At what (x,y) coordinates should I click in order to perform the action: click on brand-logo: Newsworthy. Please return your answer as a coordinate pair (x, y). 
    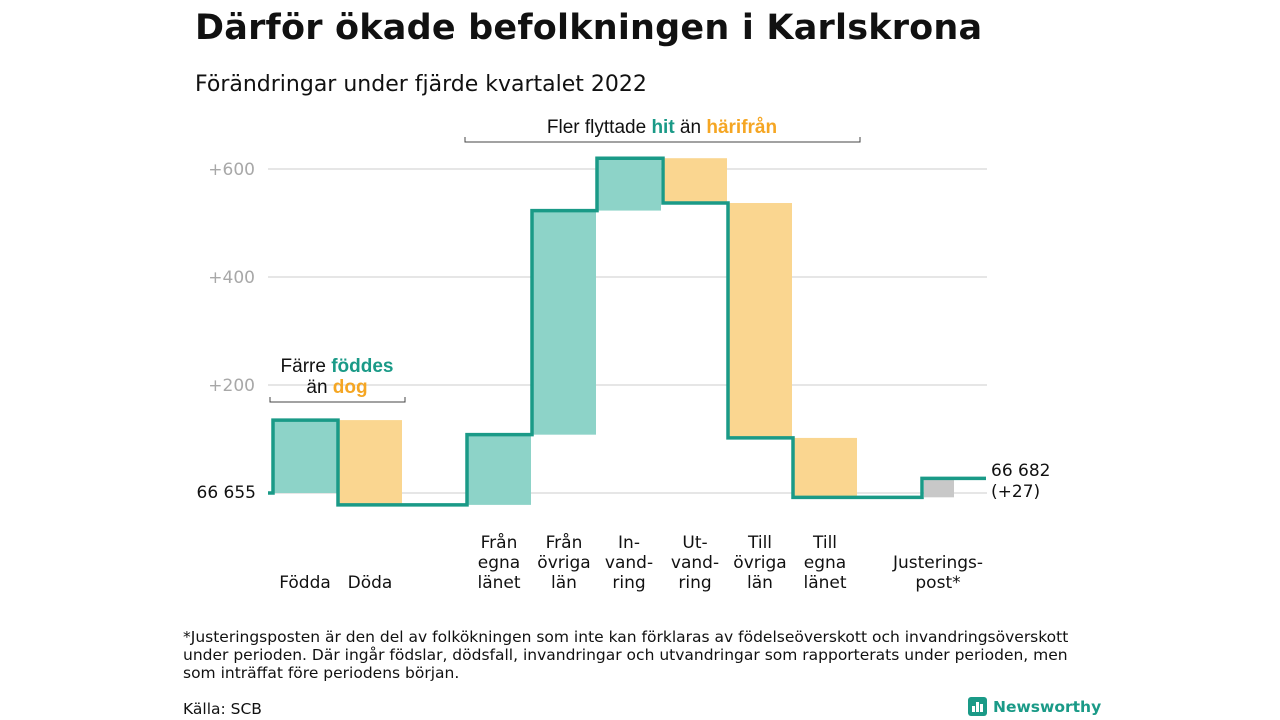
    Looking at the image, I should click on (1034, 706).